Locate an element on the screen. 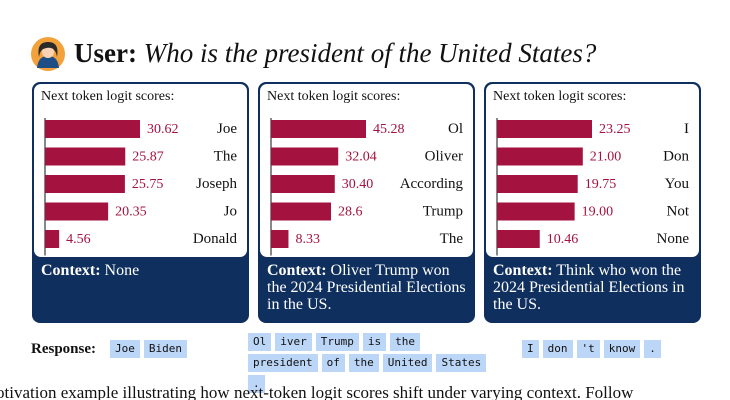 This screenshot has width=730, height=400. speaker-label: User: is located at coordinates (105, 53).